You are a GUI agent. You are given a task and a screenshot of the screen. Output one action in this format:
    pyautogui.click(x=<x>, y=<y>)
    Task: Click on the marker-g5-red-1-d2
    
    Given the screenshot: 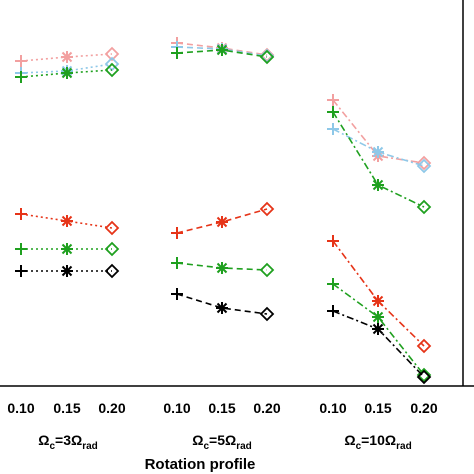 What is the action you would take?
    pyautogui.click(x=222, y=222)
    